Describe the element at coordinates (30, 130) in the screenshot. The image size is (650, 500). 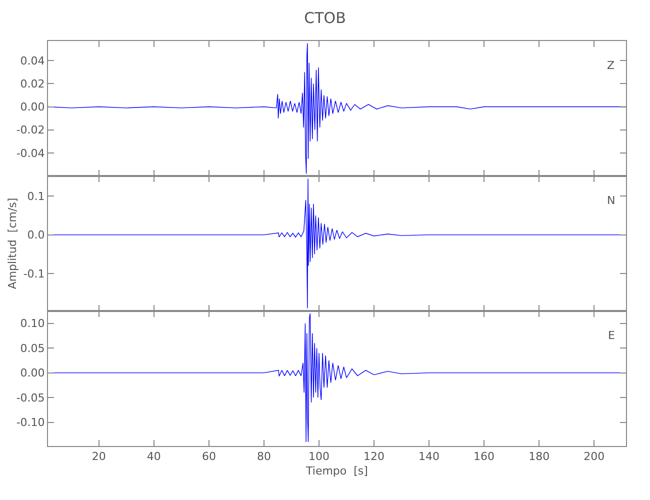
I see `y-tick-label: -0.02` at that location.